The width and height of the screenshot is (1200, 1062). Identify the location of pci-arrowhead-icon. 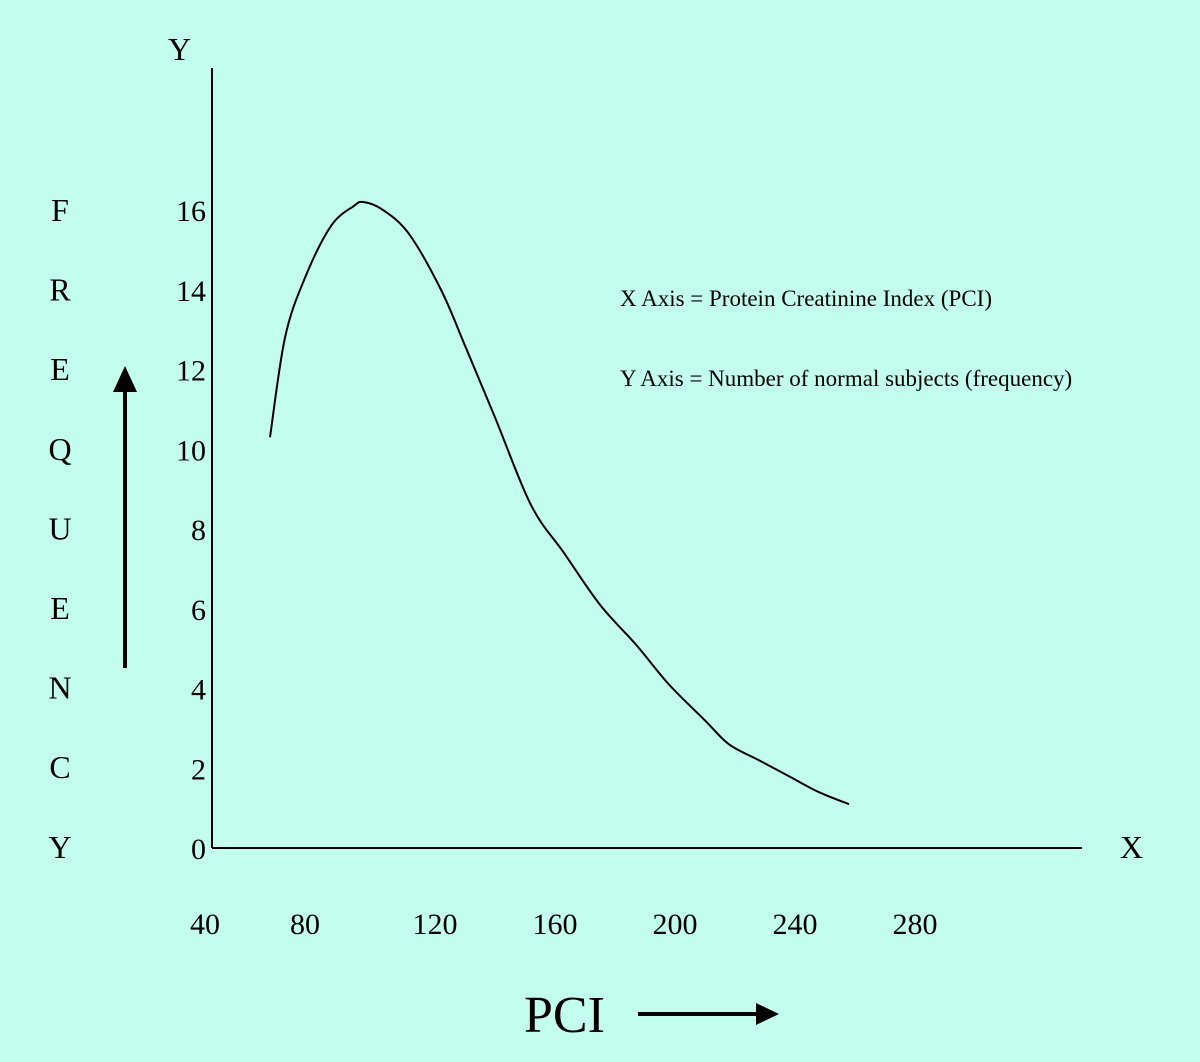
(767, 1014).